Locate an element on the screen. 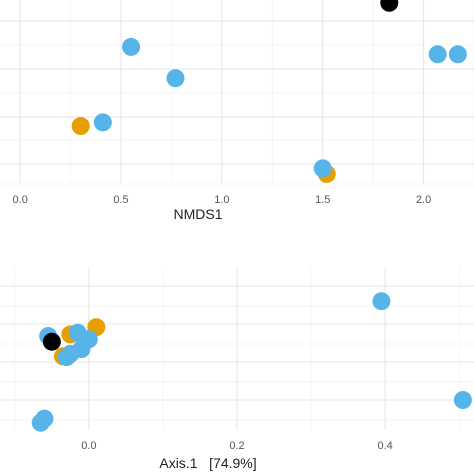  pcoa-x-tick-label: 0.2 is located at coordinates (236, 446).